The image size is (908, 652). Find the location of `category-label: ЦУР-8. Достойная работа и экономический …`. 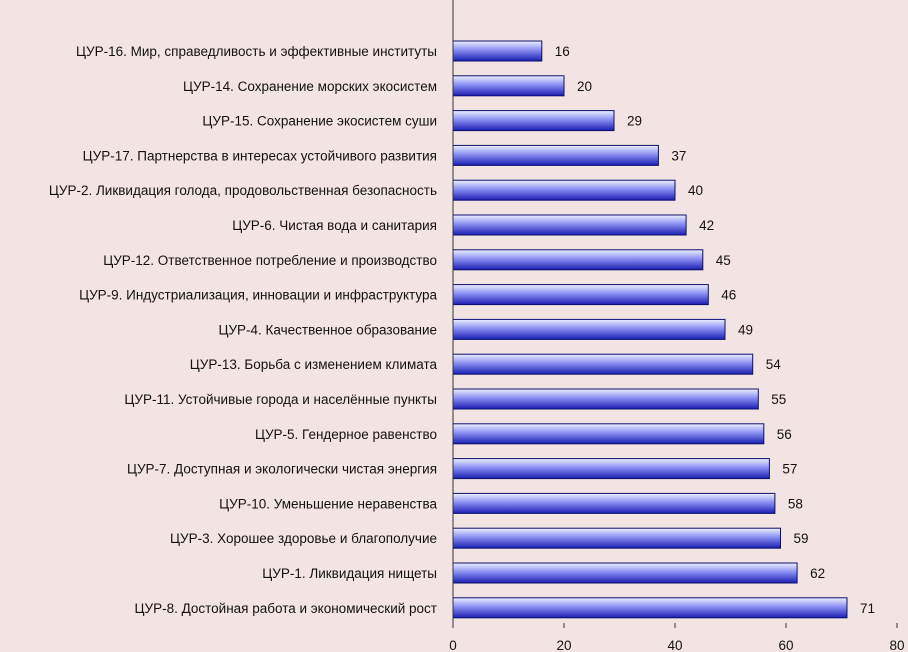

category-label: ЦУР-8. Достойная работа и экономический … is located at coordinates (286, 608).